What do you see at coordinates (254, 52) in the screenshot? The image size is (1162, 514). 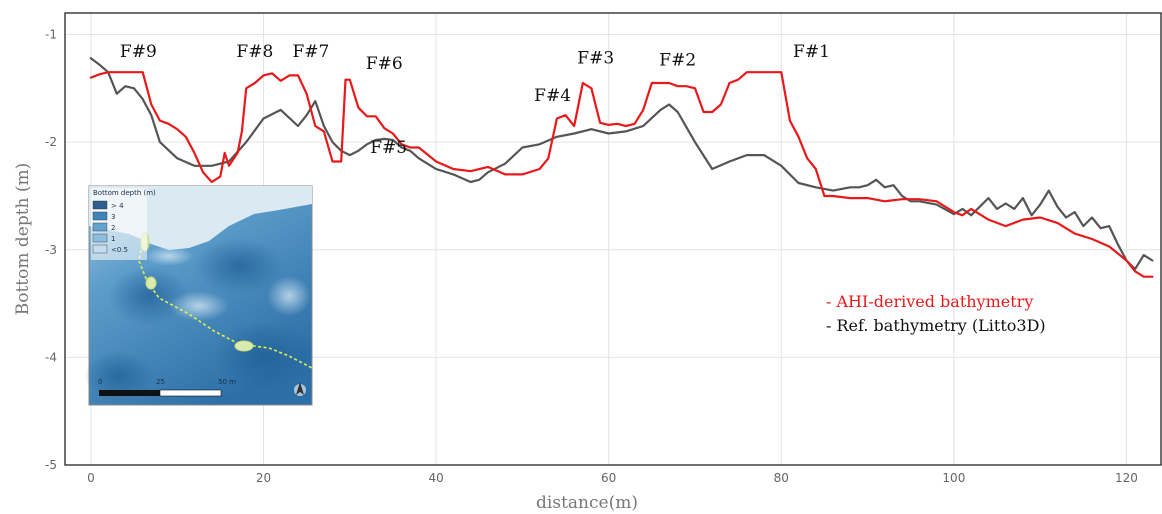 I see `feature-label: F#8` at bounding box center [254, 52].